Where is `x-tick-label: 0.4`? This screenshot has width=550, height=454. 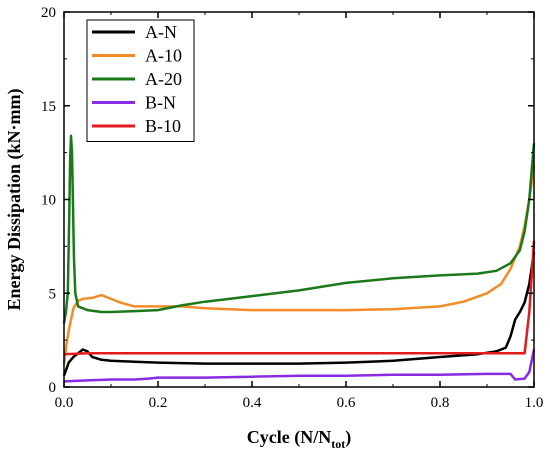 x-tick-label: 0.4 is located at coordinates (252, 403).